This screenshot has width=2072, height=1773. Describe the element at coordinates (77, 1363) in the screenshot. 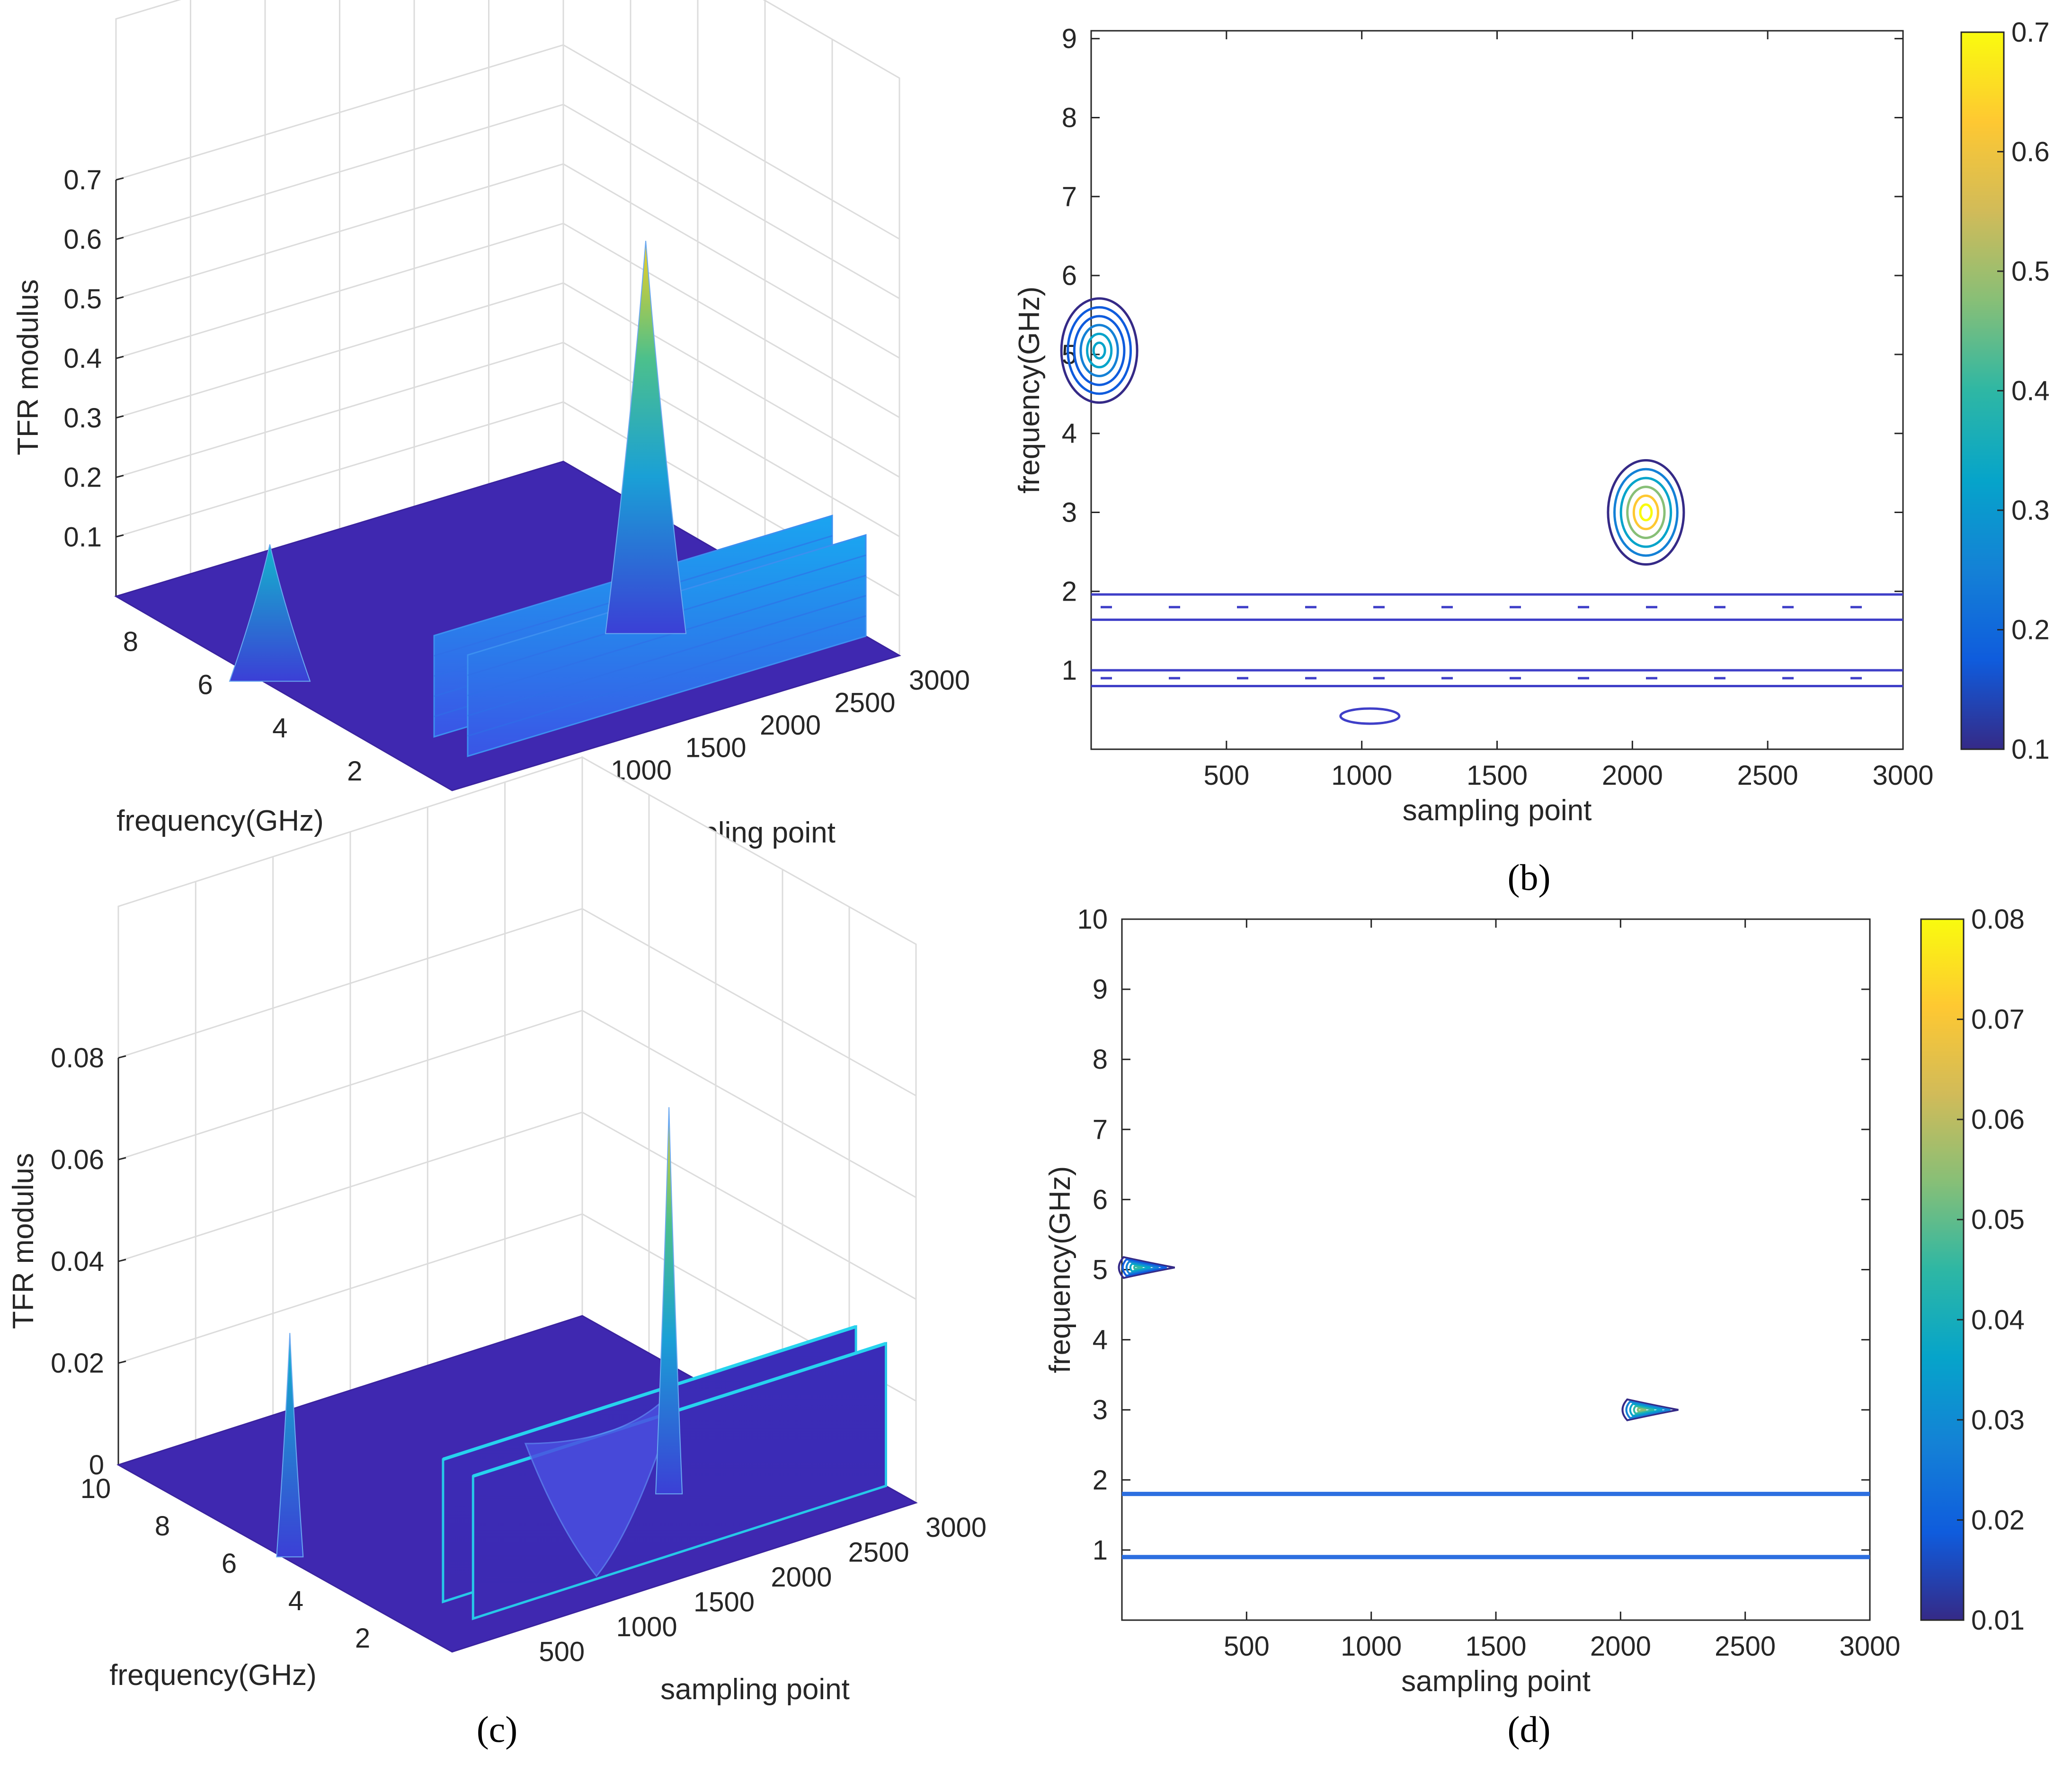

I see `z-tick-label: 0.02` at that location.